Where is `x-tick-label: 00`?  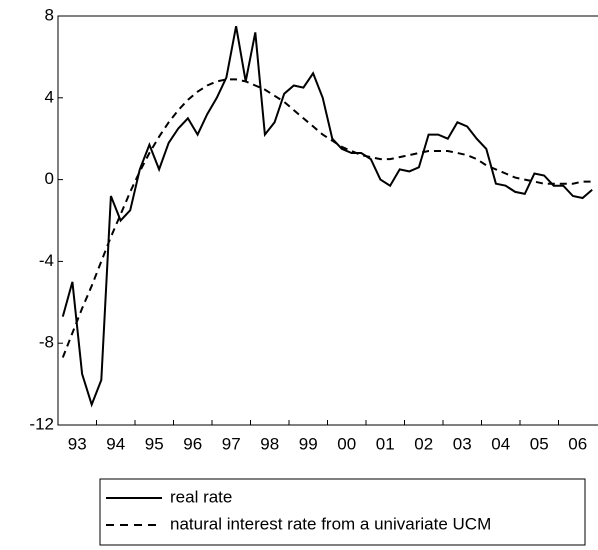
x-tick-label: 00 is located at coordinates (346, 443).